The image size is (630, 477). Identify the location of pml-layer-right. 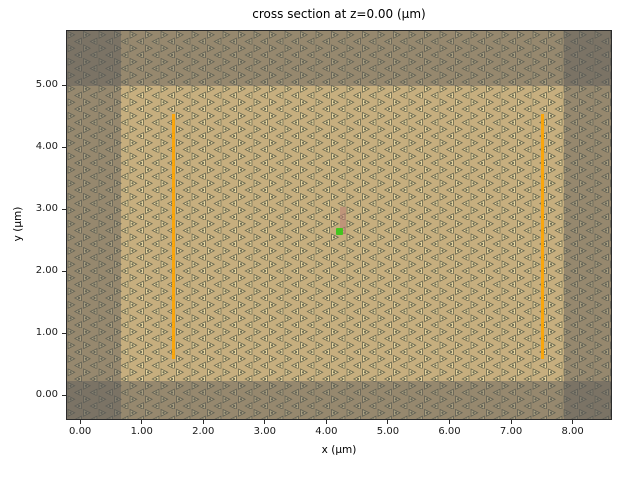
(587, 225).